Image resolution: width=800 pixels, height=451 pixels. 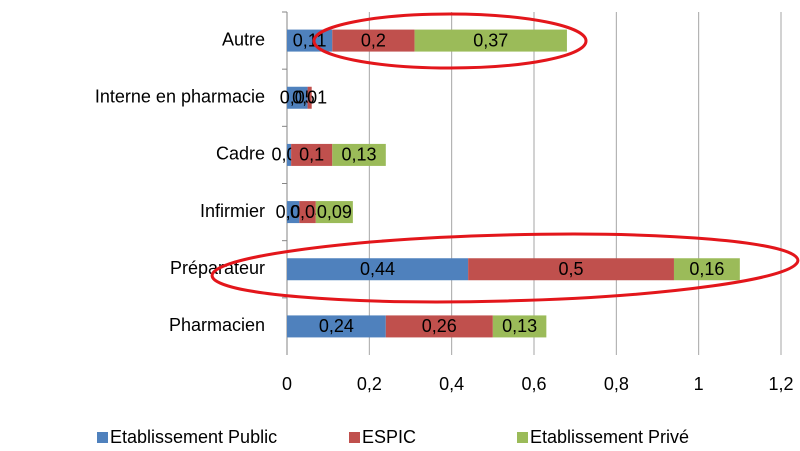 I want to click on data-label: 0,1, so click(x=311, y=155).